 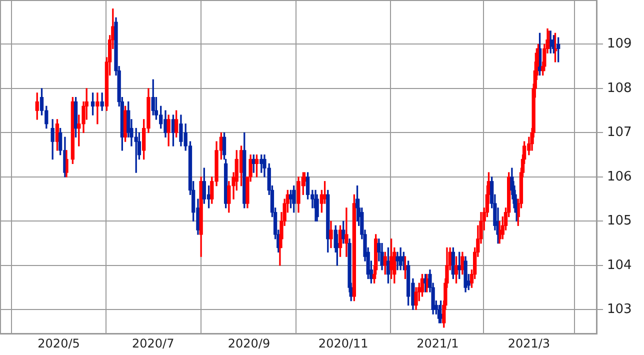 What do you see at coordinates (59, 343) in the screenshot?
I see `x-tick-label: 2020/5` at bounding box center [59, 343].